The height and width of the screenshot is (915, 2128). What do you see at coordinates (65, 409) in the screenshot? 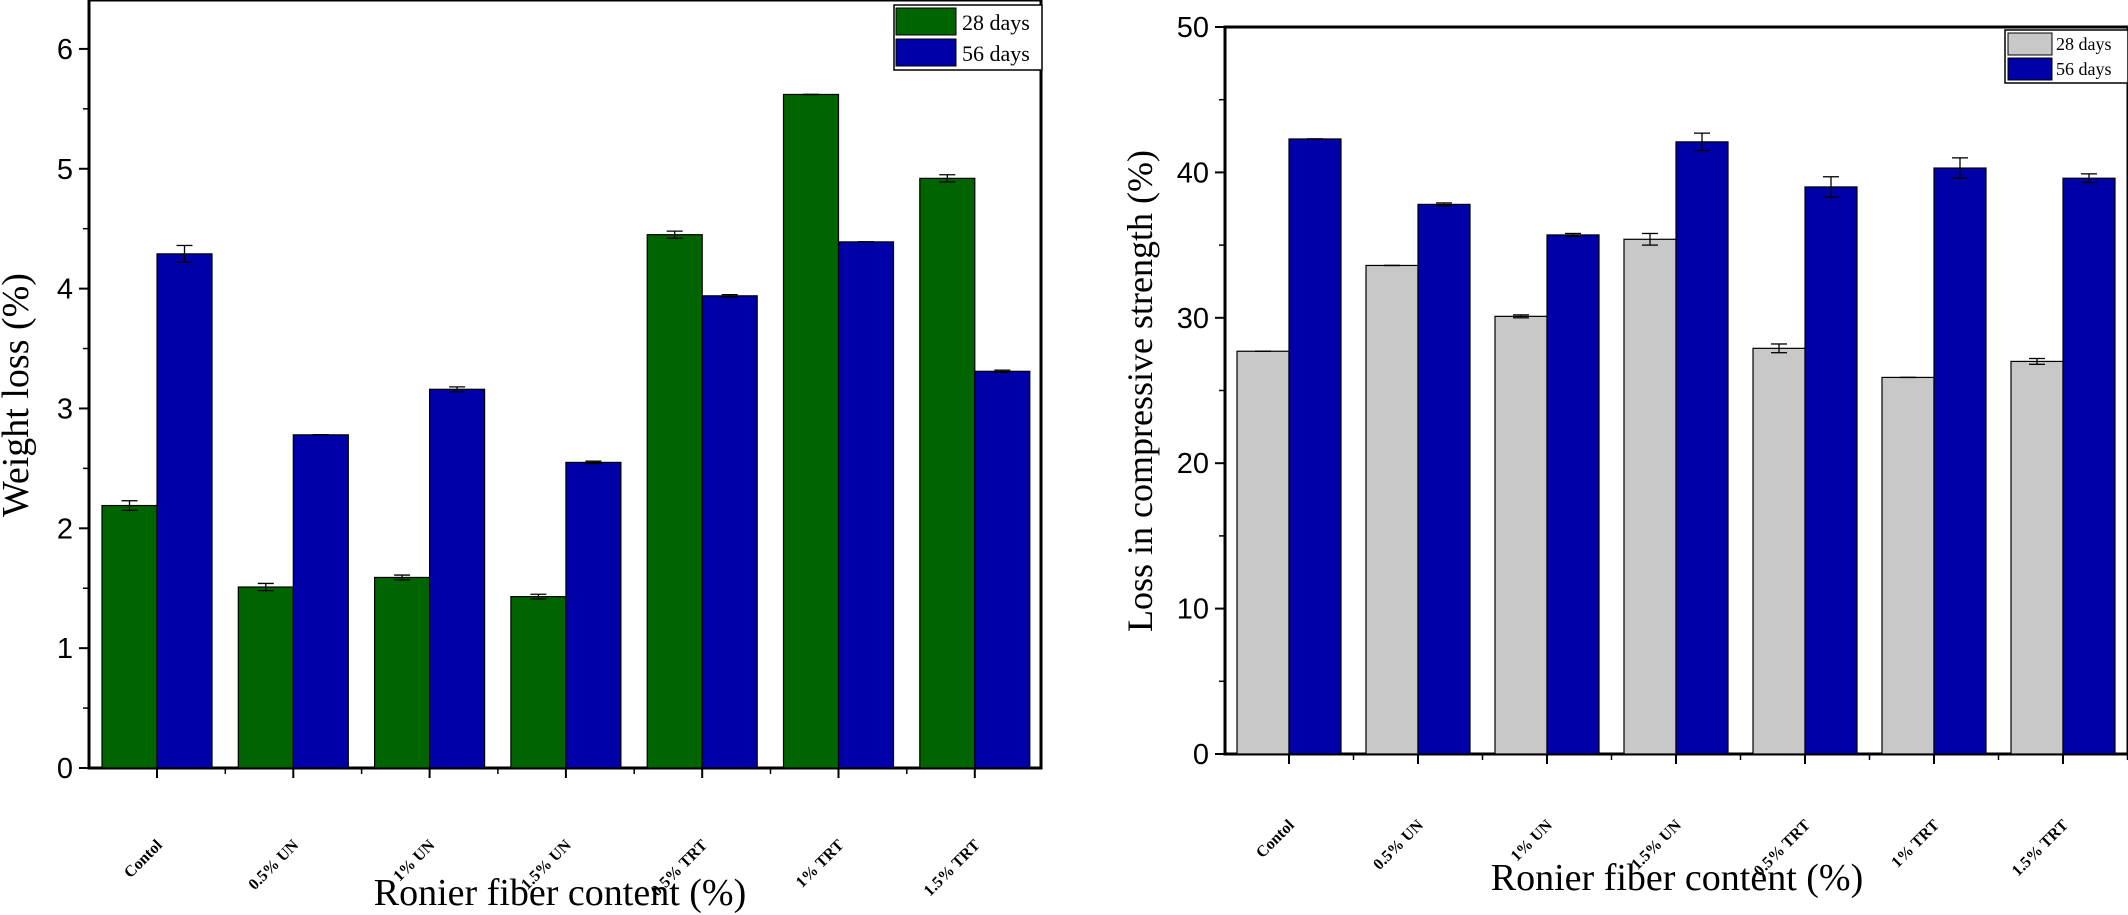
I see `y-tick-label: 3` at bounding box center [65, 409].